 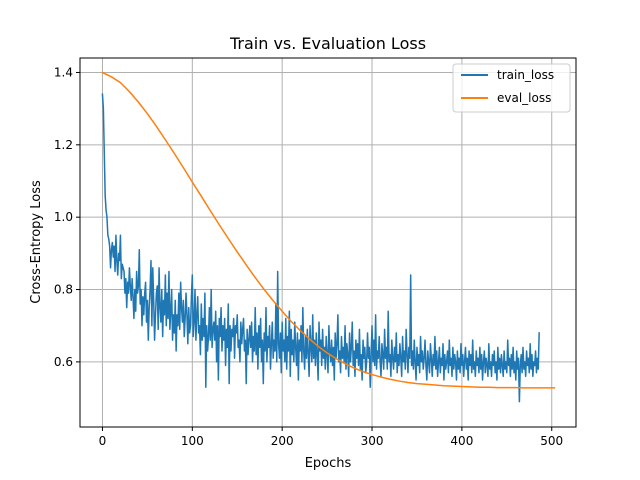 I want to click on x-tick-label: 500, so click(x=551, y=441).